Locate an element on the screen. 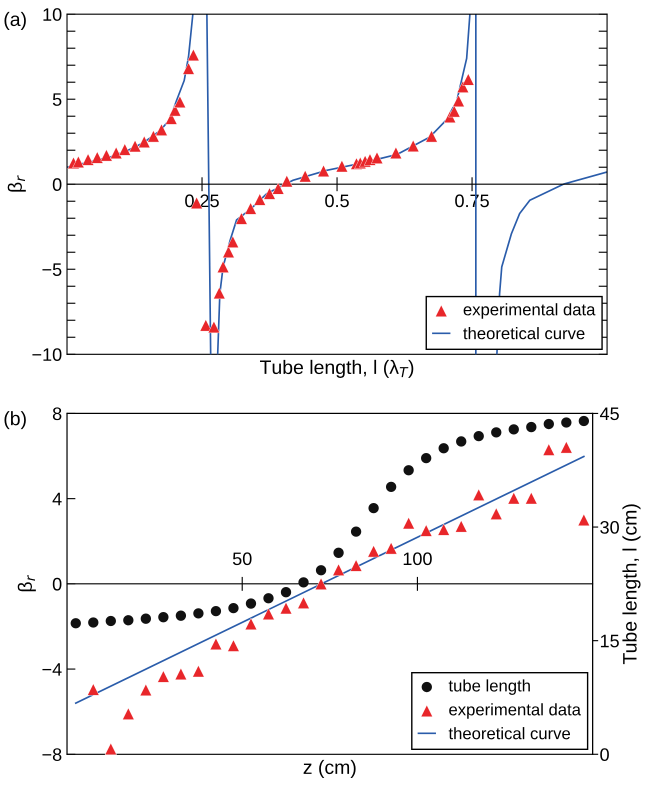  x-axis-title: Tube length, l (λ$_{T}$) is located at coordinates (337, 369).